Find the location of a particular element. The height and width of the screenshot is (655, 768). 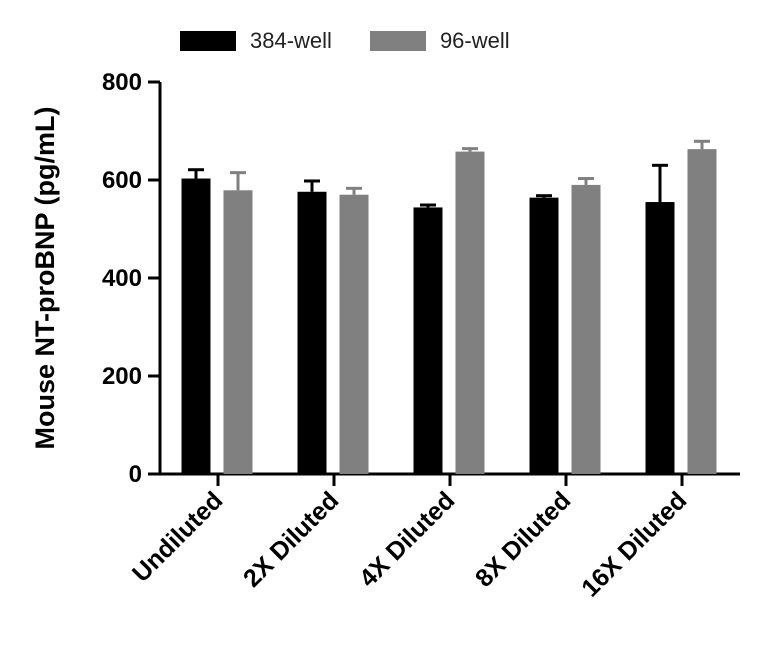

legend-item-384-well: 384-well is located at coordinates (256, 41).